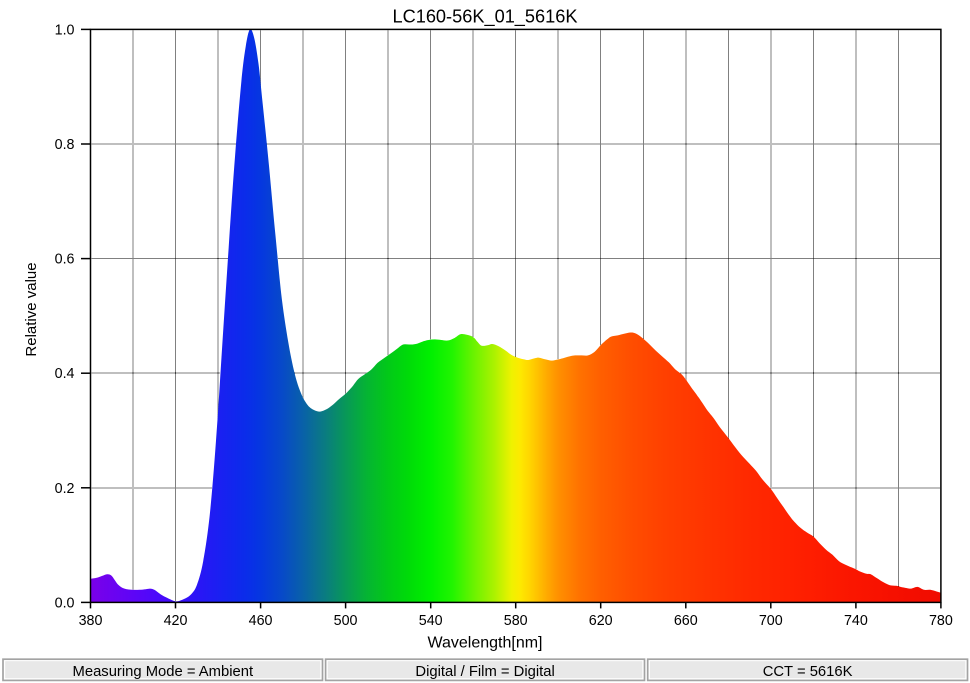 The width and height of the screenshot is (970, 683). I want to click on svg-text: 460, so click(261, 621).